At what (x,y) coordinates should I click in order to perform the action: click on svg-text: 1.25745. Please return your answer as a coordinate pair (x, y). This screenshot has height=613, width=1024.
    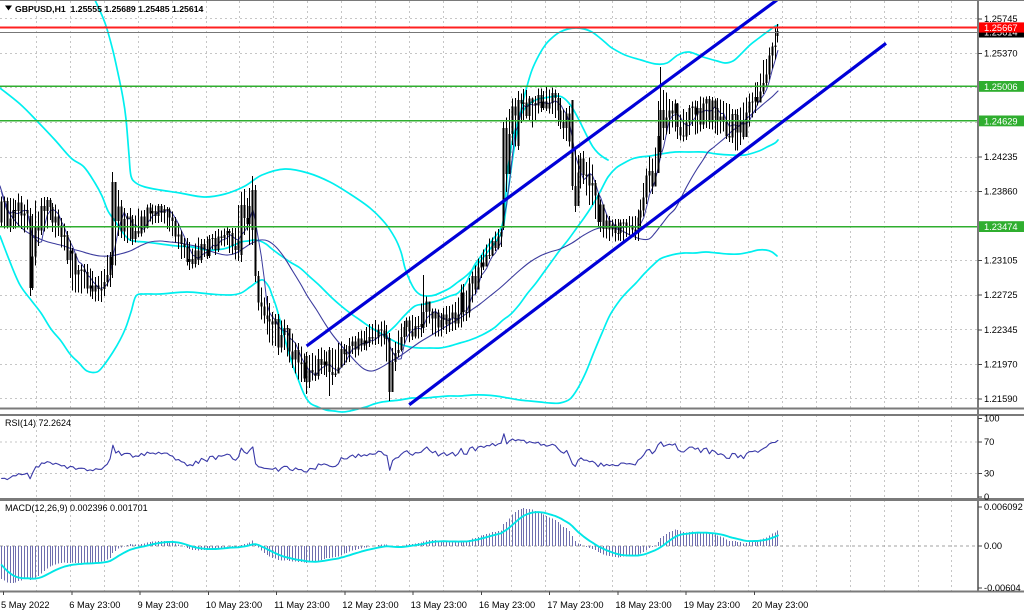
    Looking at the image, I should click on (1001, 19).